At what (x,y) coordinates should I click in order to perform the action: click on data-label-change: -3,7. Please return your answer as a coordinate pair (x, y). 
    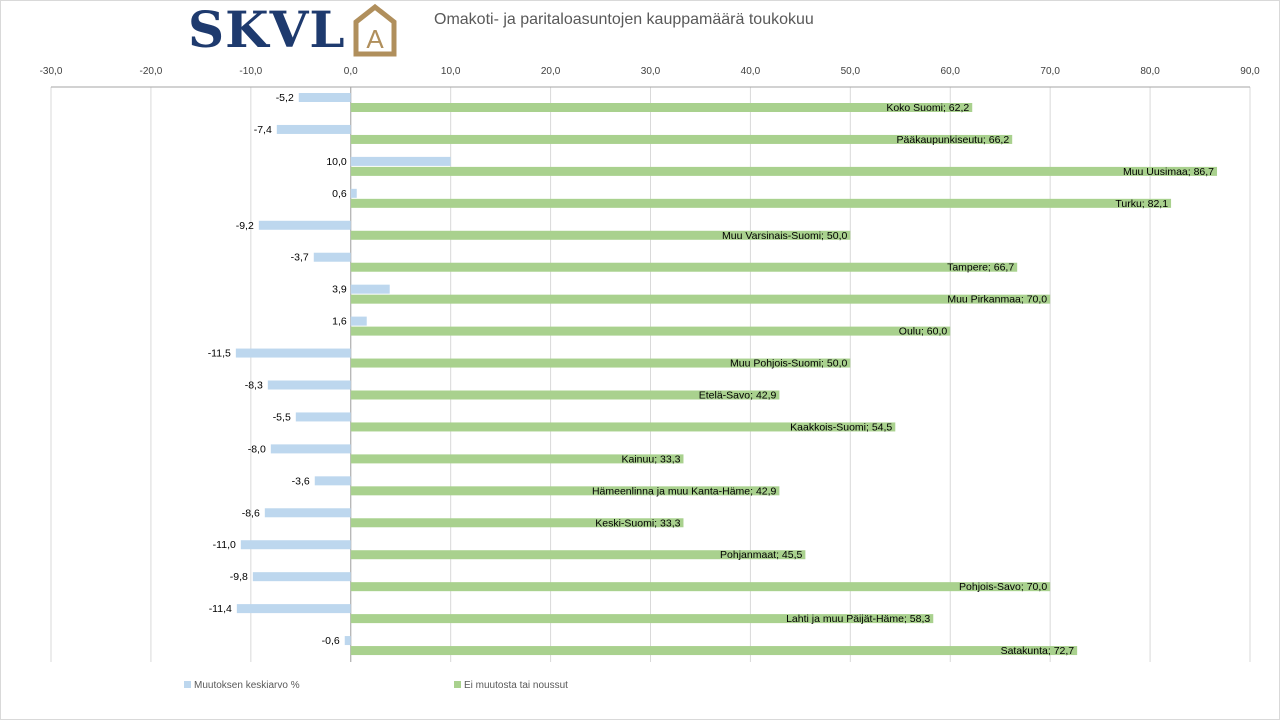
    Looking at the image, I should click on (300, 258).